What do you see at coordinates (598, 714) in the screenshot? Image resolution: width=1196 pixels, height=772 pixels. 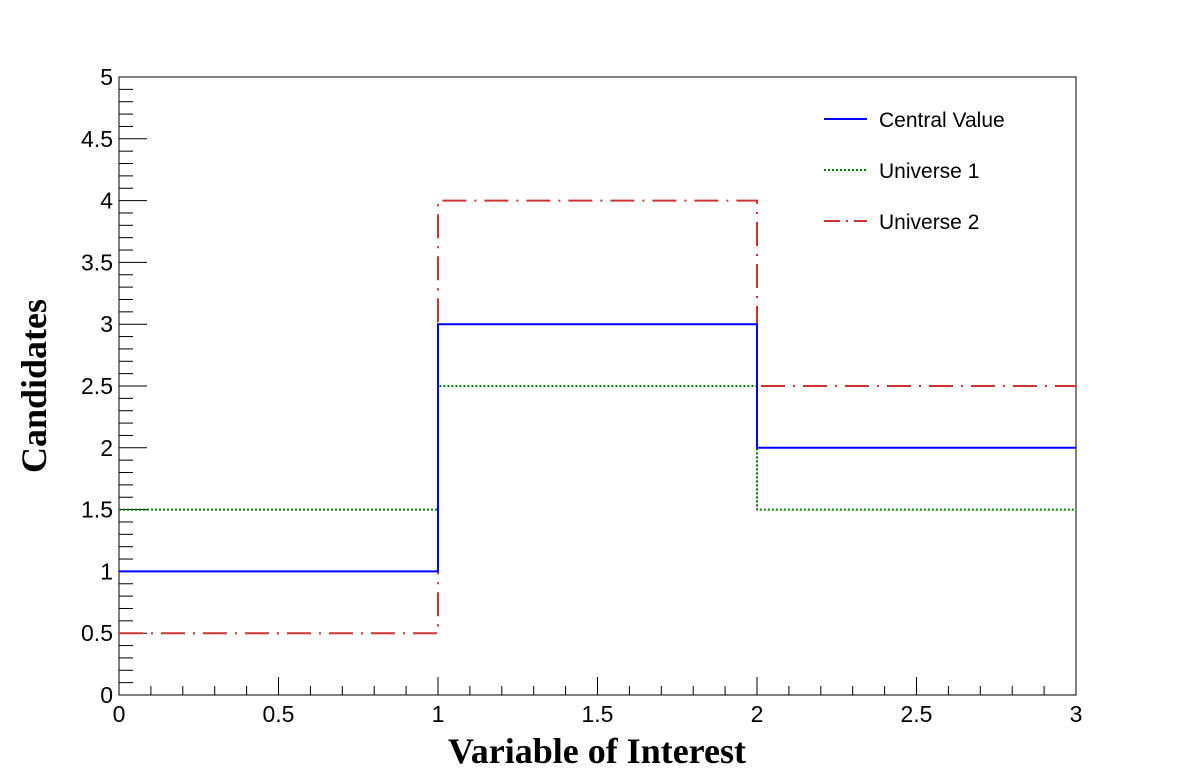 I see `x-tick-label: 1.5` at bounding box center [598, 714].